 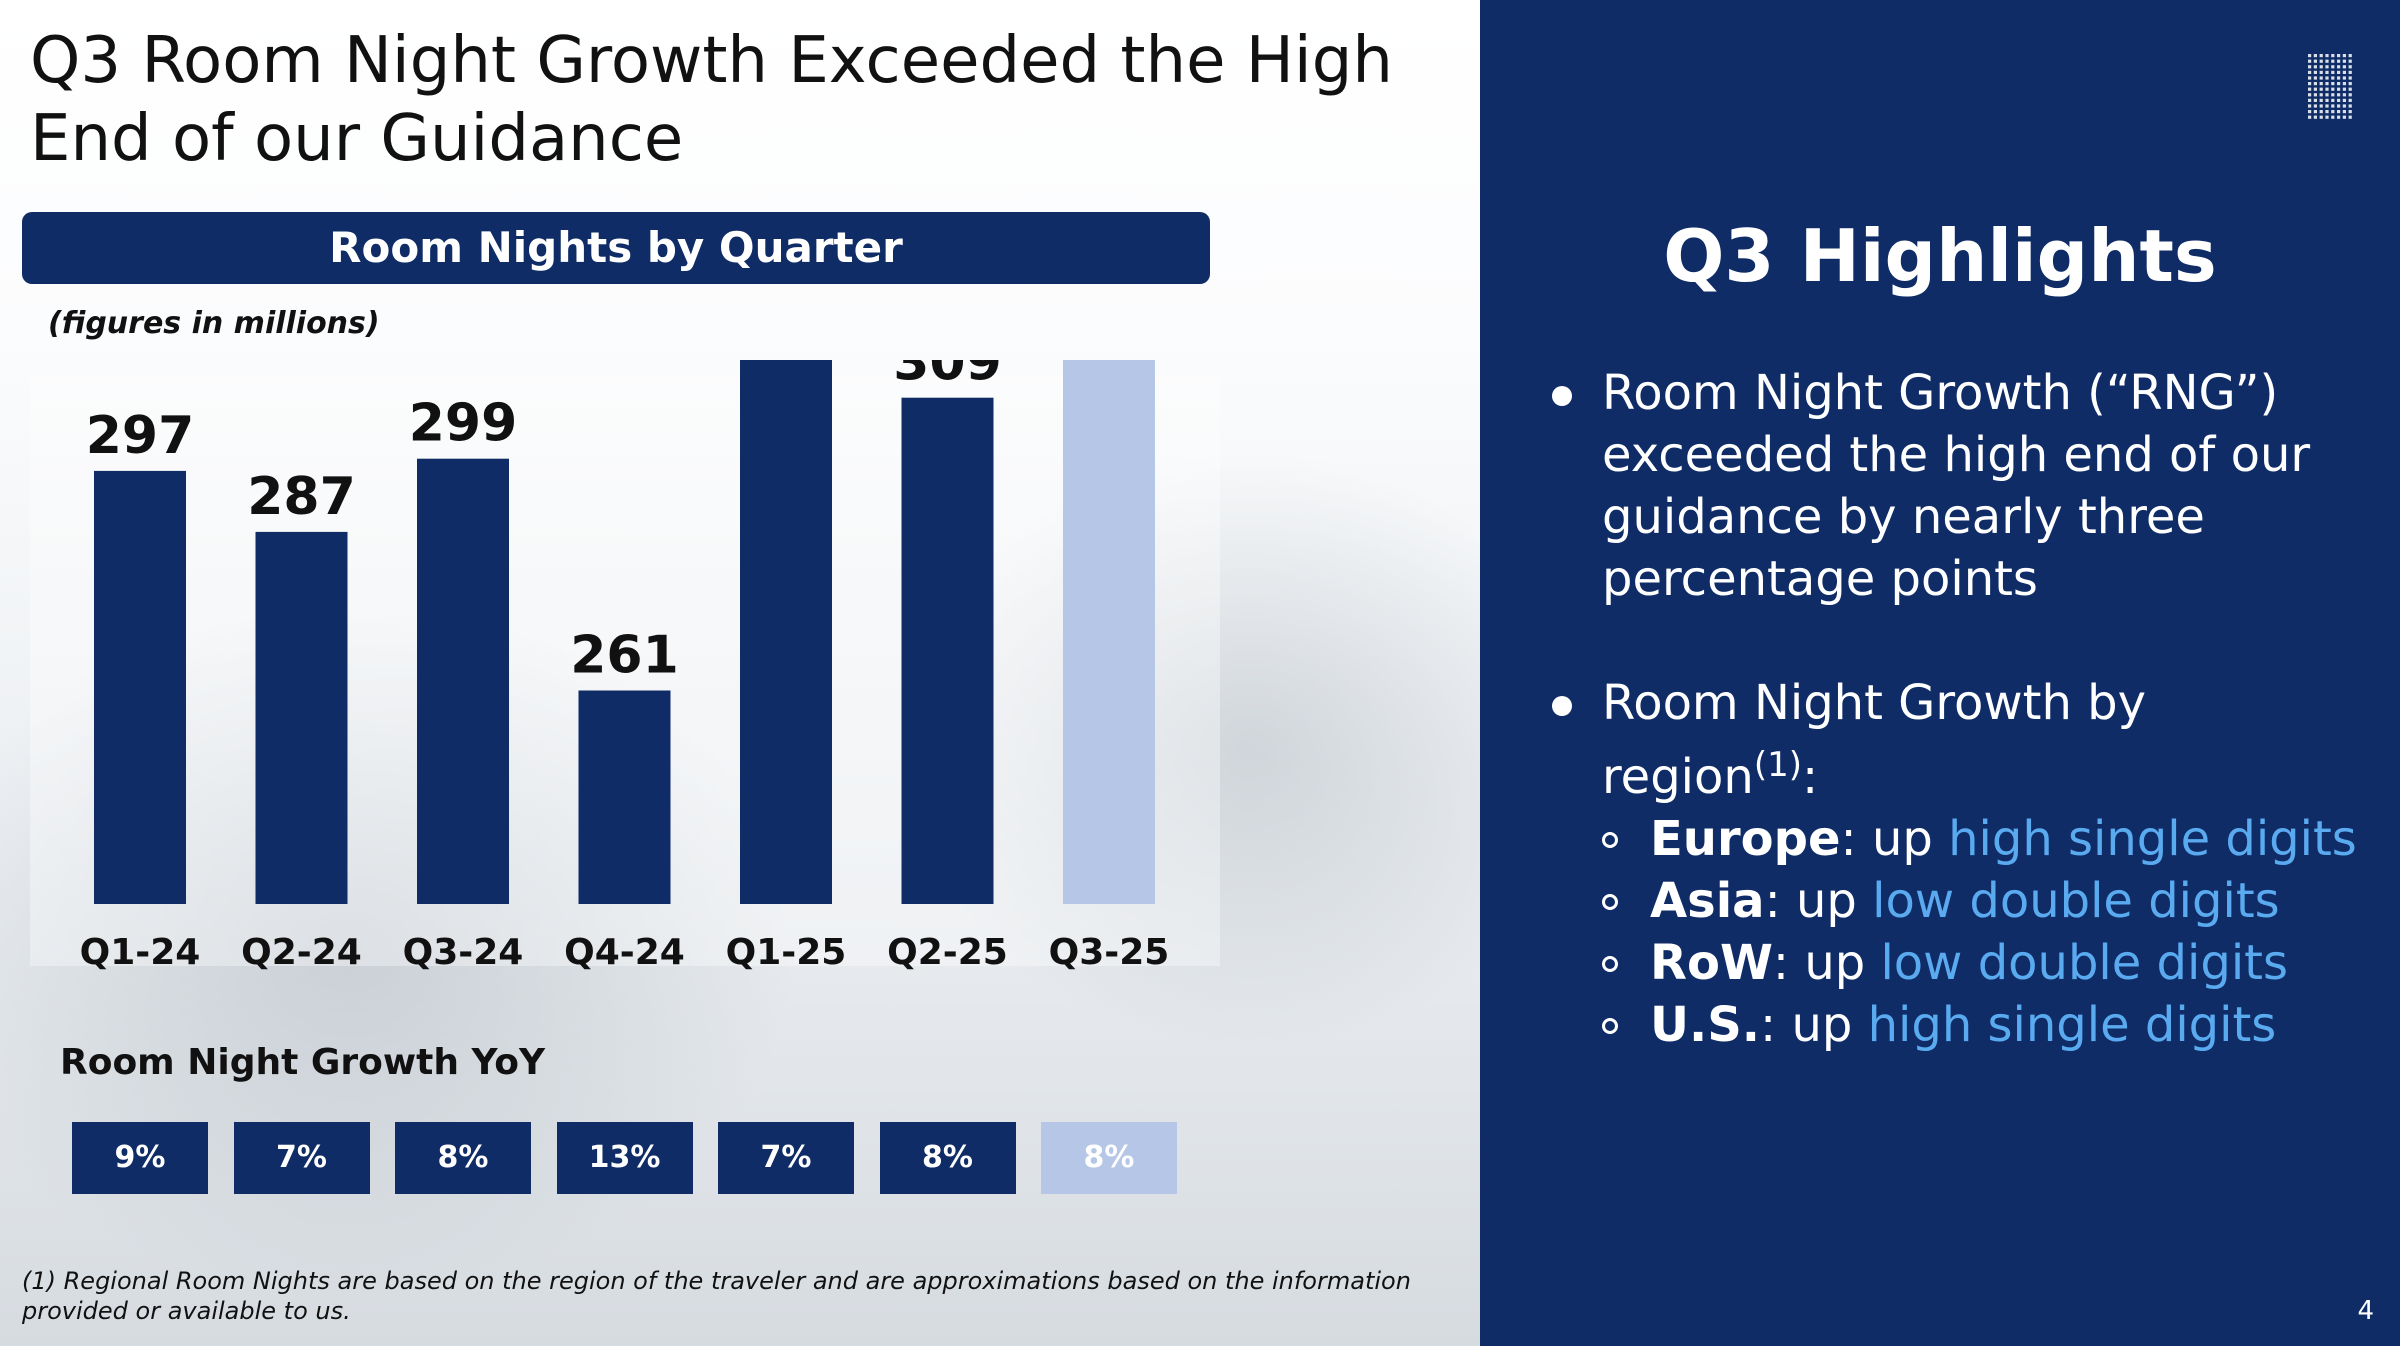 What do you see at coordinates (1940, 256) in the screenshot?
I see `highlights-title: Q3 Highlights` at bounding box center [1940, 256].